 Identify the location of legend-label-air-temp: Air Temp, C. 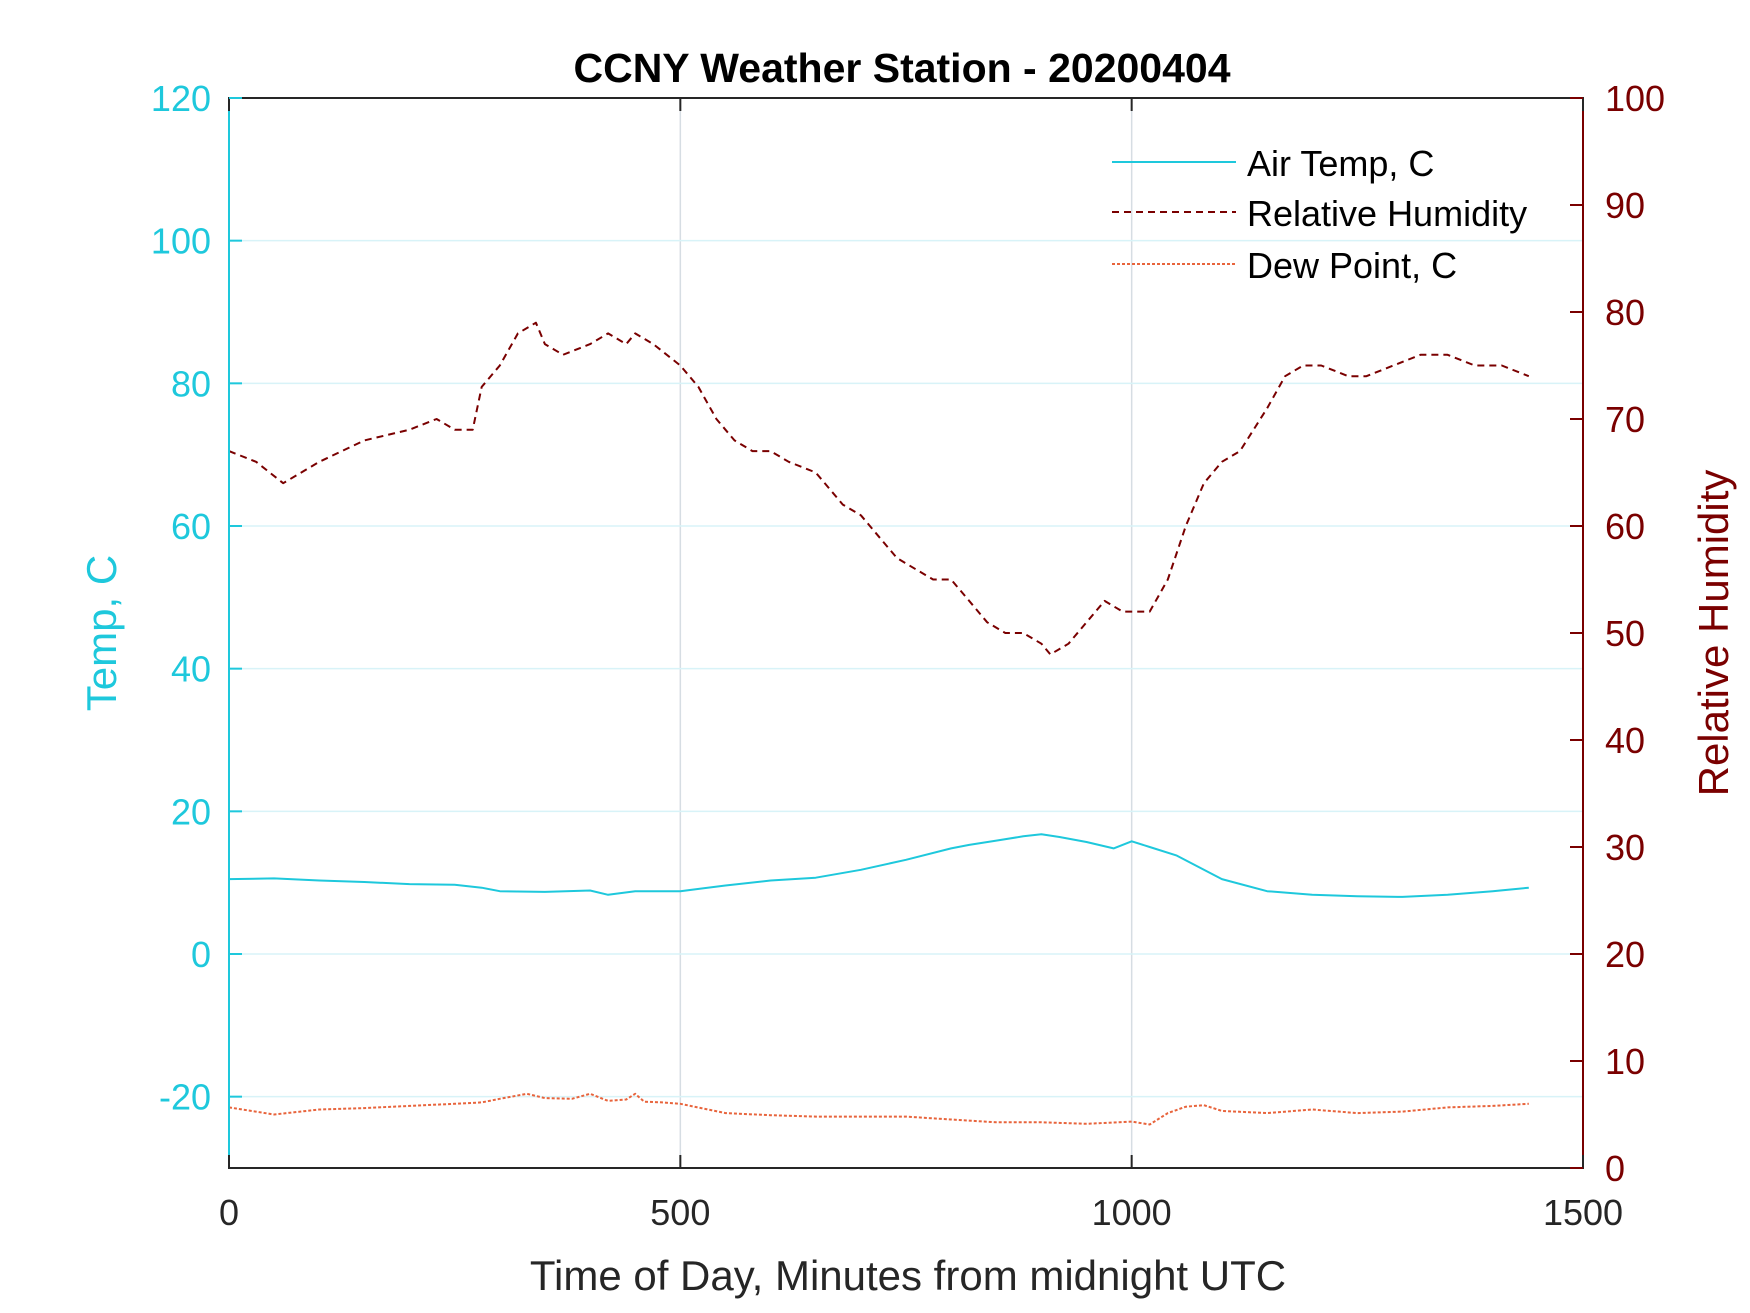
(1340, 163).